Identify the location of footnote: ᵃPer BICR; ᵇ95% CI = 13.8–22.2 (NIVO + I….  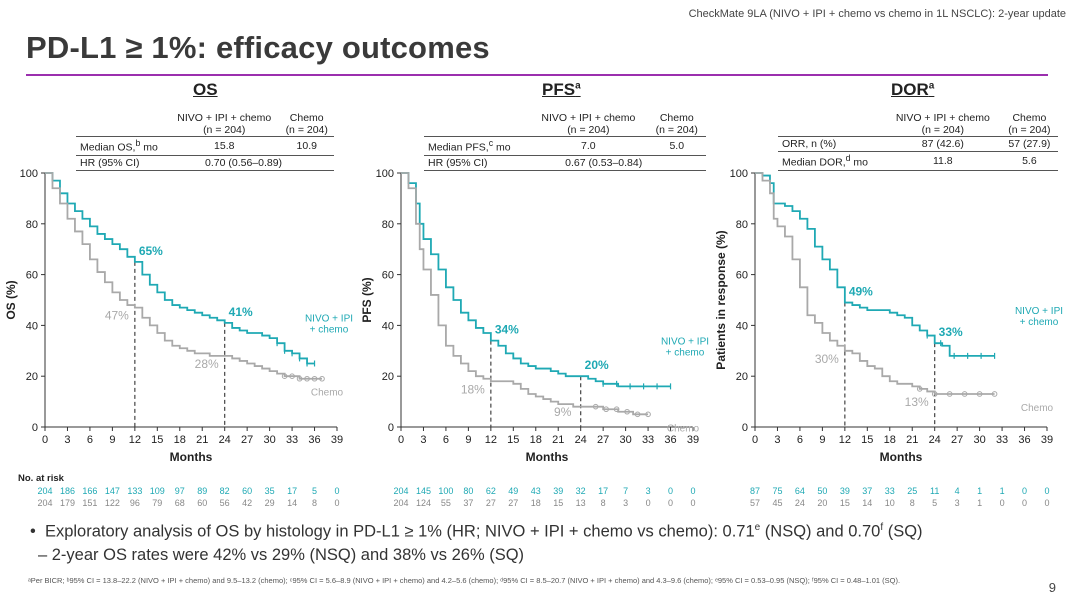
(464, 580).